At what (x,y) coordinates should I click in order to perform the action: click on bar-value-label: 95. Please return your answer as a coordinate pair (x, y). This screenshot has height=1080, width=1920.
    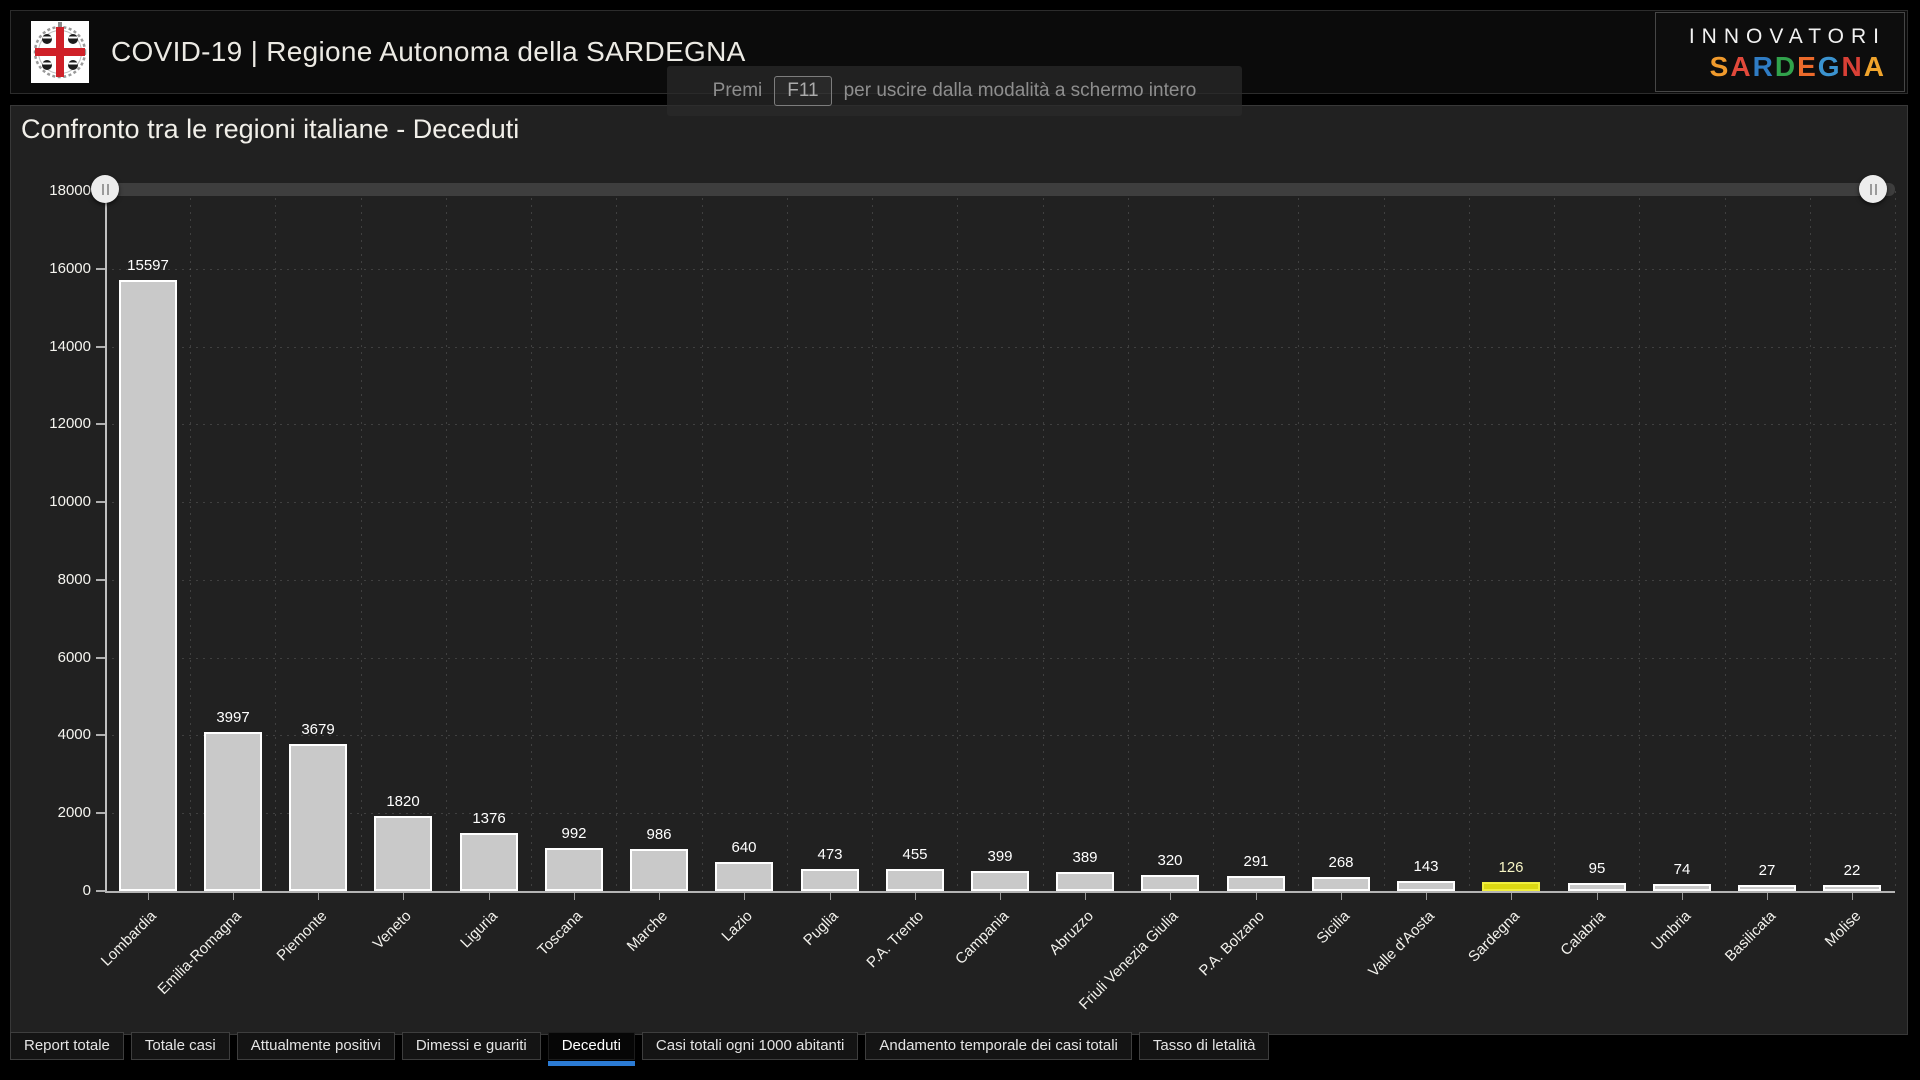
    Looking at the image, I should click on (1597, 868).